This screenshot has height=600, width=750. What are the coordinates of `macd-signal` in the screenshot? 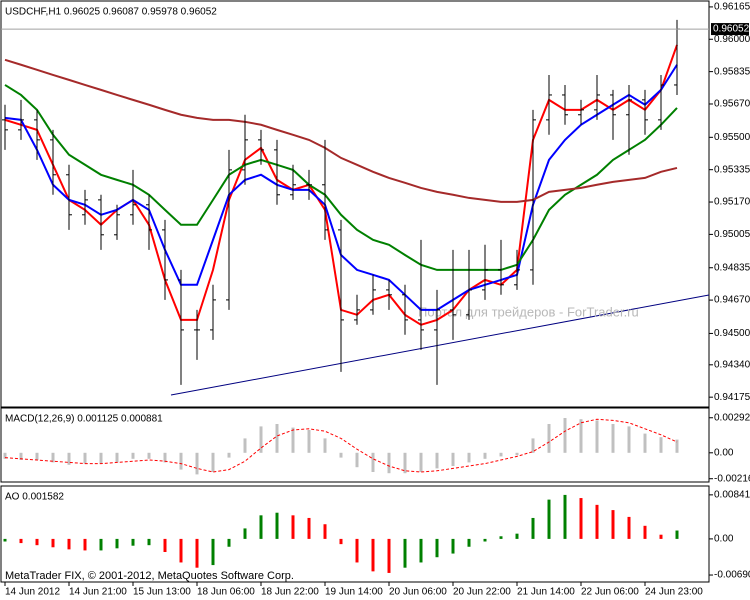 It's located at (341, 445).